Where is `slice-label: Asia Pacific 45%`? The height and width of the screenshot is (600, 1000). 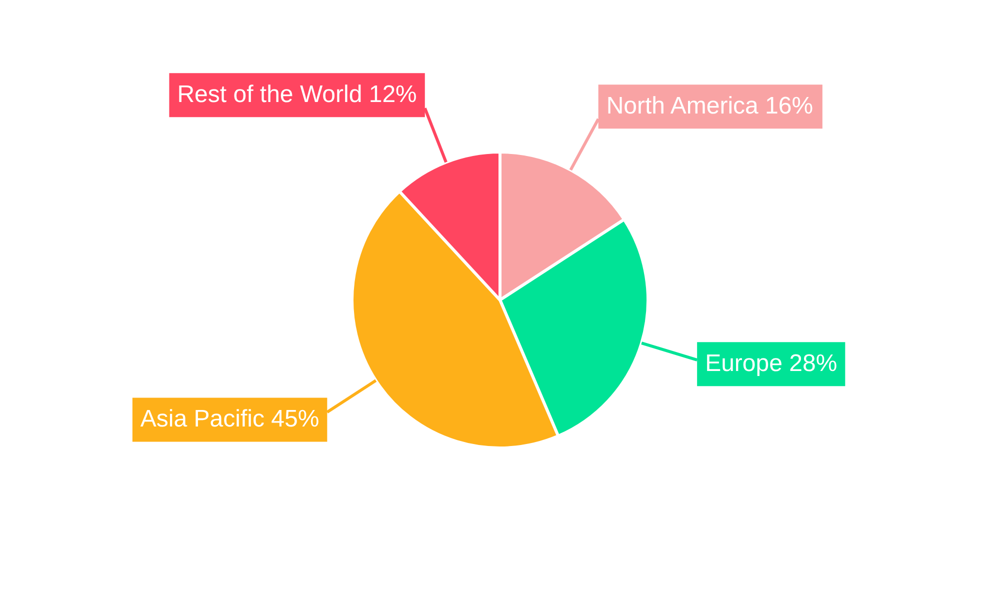
slice-label: Asia Pacific 45% is located at coordinates (230, 419).